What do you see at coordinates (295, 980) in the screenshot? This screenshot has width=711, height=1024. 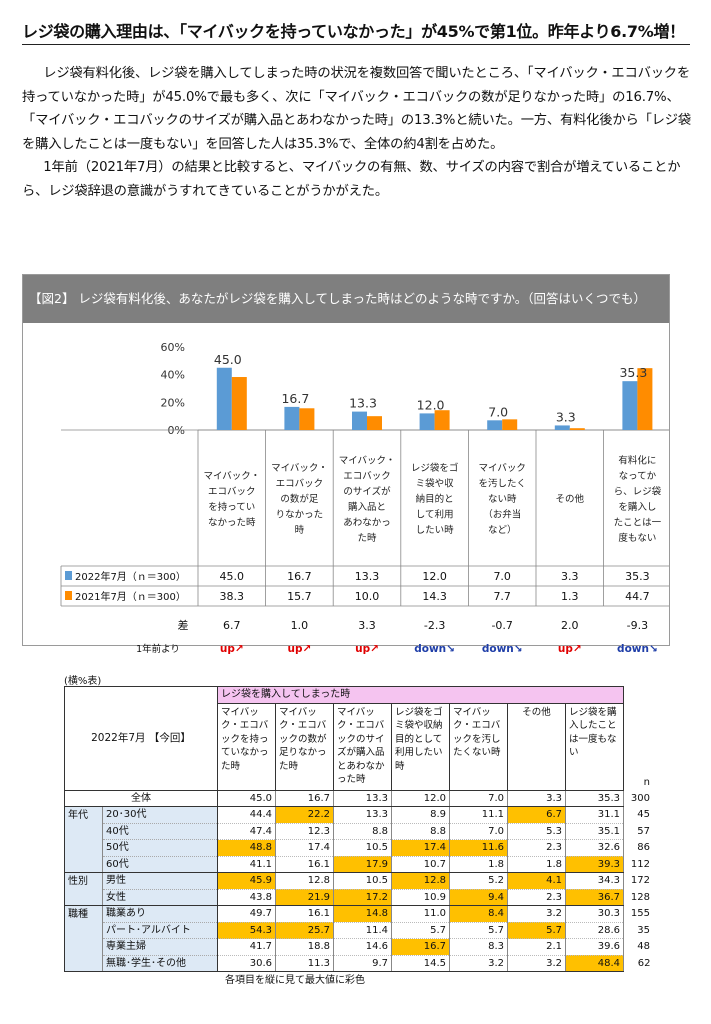 I see `table-note: 各項目を縦に見て最大値に彩色` at bounding box center [295, 980].